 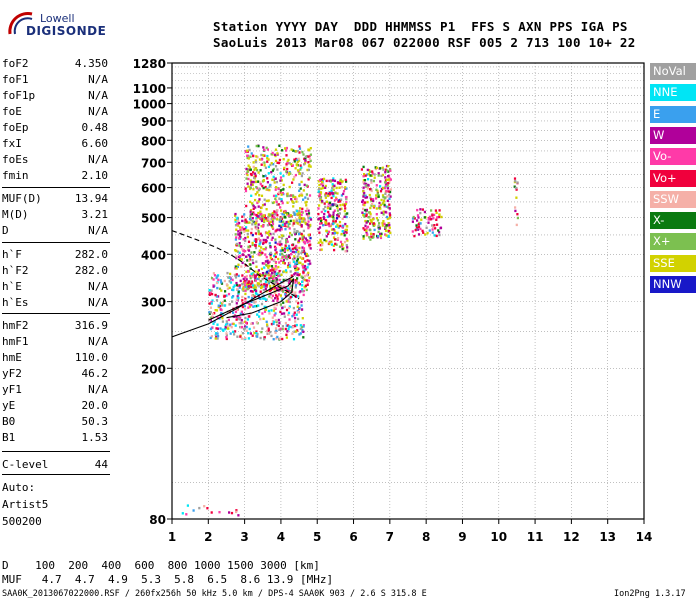 I want to click on param-name: hmE, so click(x=12, y=357).